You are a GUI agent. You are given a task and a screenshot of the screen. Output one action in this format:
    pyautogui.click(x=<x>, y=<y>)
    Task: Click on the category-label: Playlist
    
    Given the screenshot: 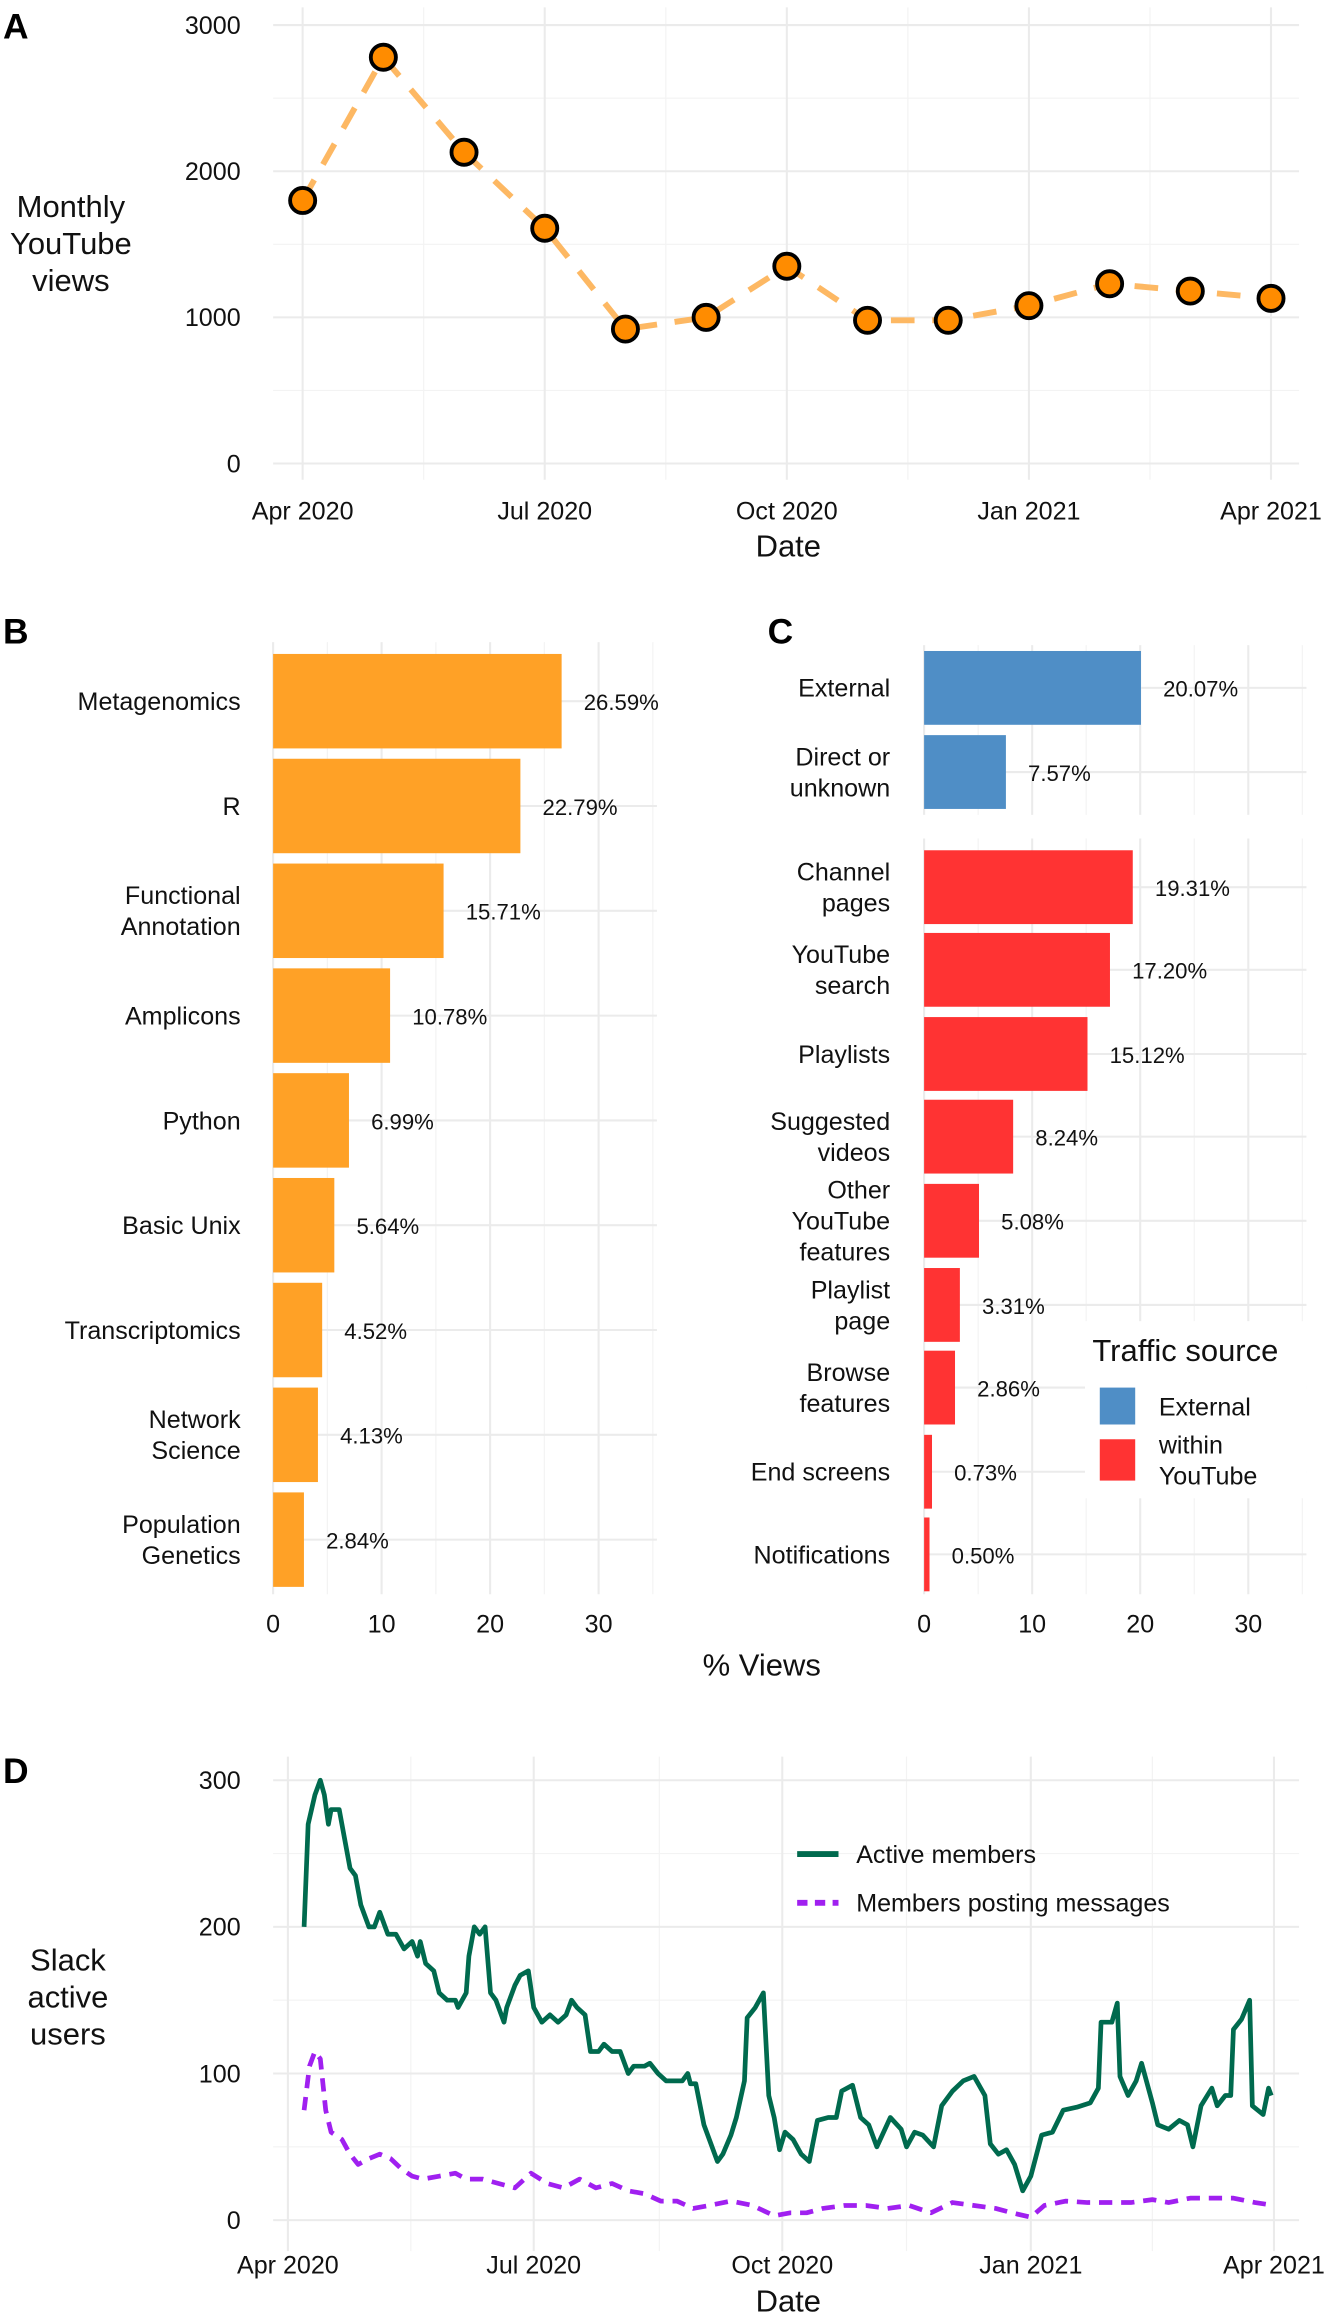 What is the action you would take?
    pyautogui.click(x=850, y=1290)
    